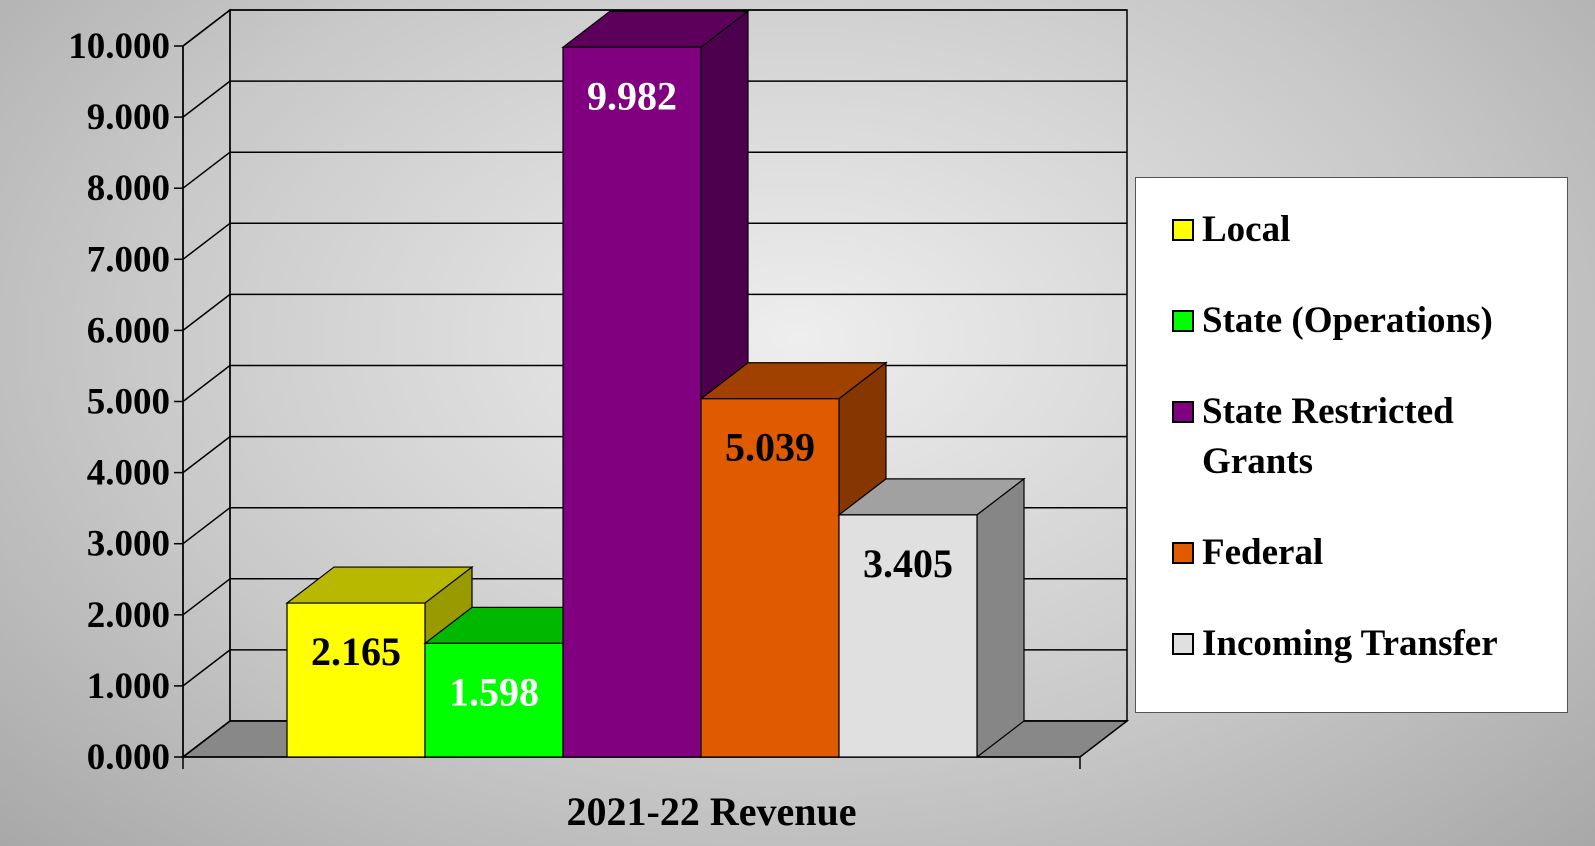  What do you see at coordinates (128, 686) in the screenshot?
I see `y-tick-label: 1.000` at bounding box center [128, 686].